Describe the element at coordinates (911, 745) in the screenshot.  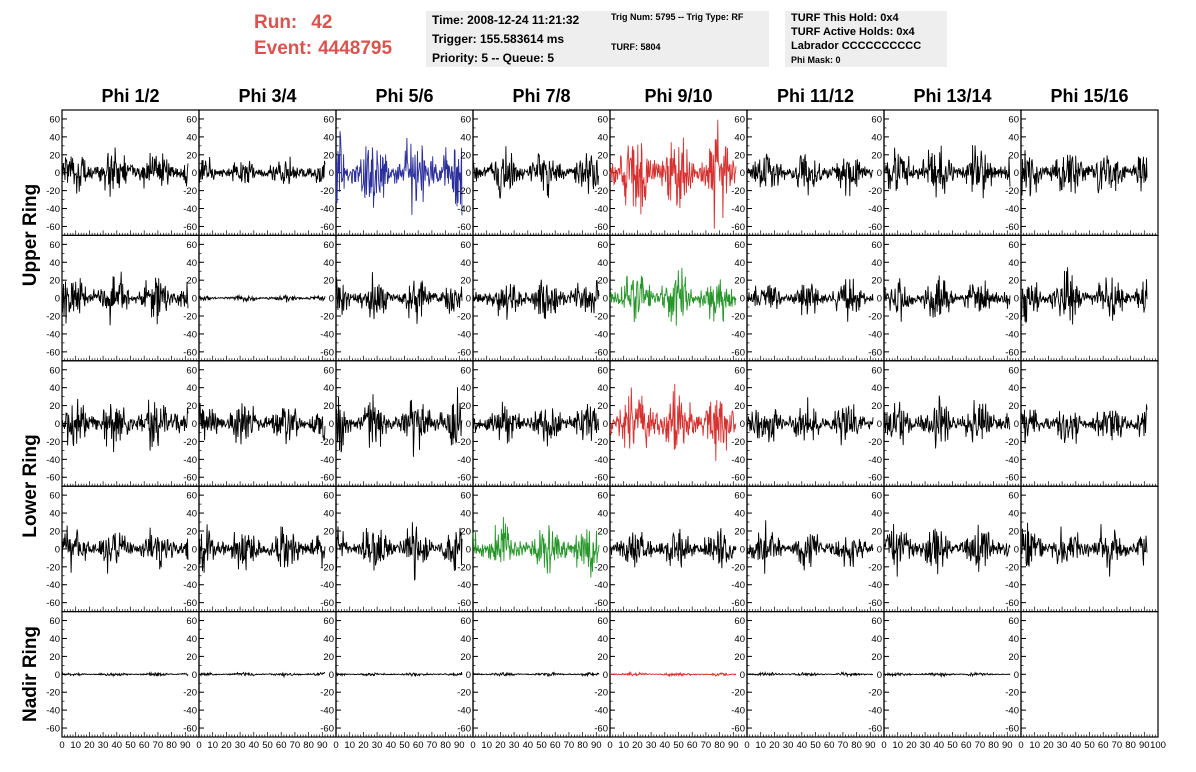
I see `x-tick-label: 20` at that location.